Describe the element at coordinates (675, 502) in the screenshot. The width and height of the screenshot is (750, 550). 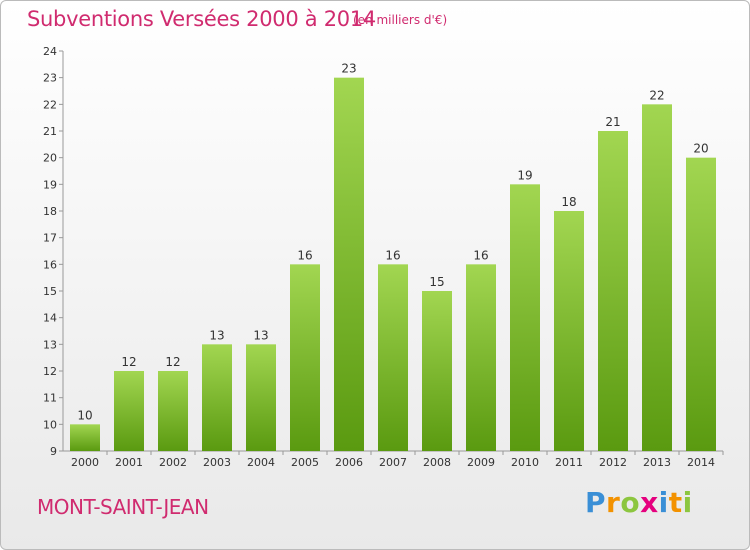
I see `logo-letter: t` at that location.